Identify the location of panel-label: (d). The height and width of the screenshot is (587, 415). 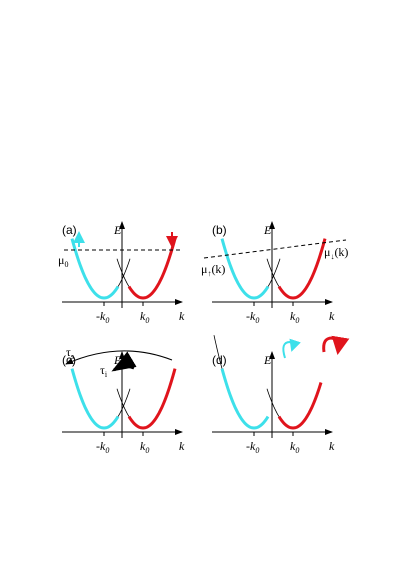
(219, 360).